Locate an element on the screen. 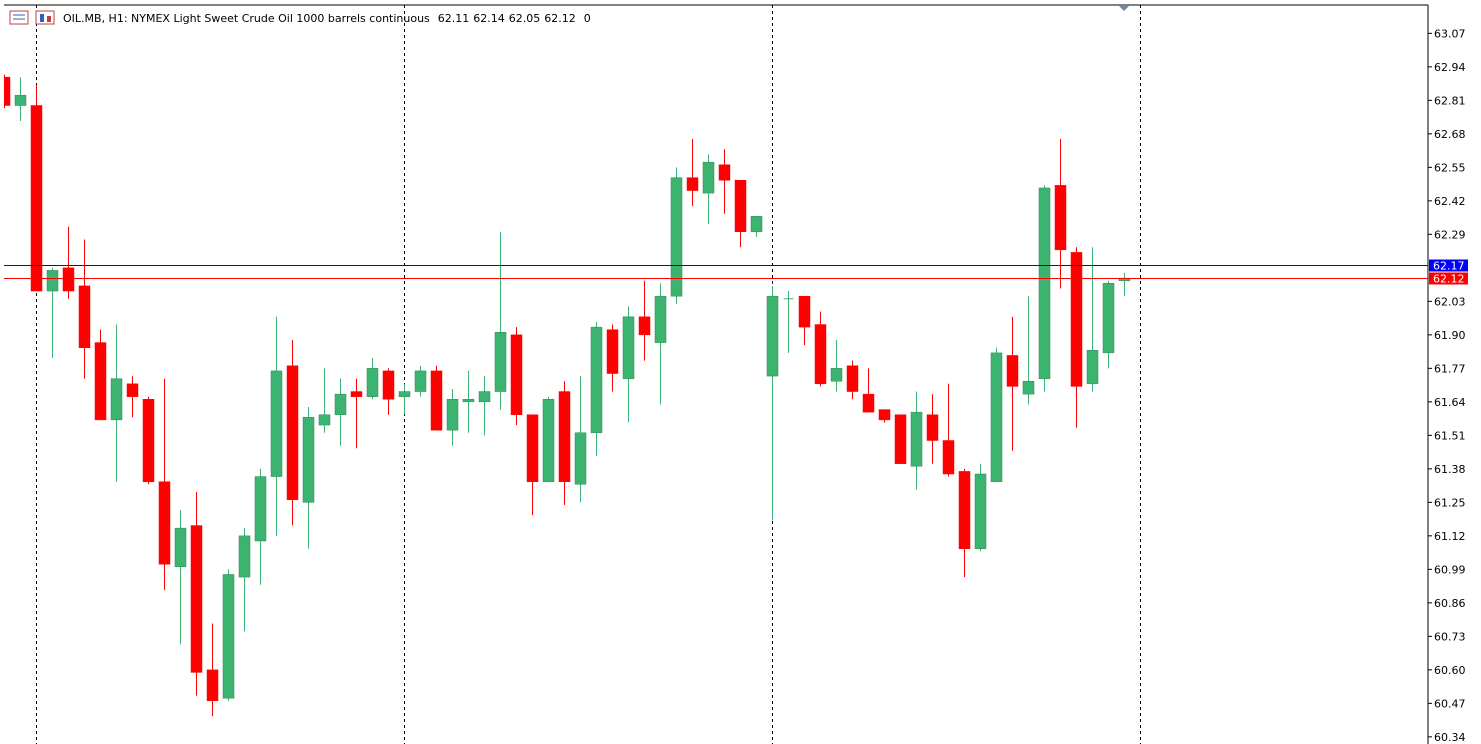  y-tick-label: 62.55 is located at coordinates (1450, 167).